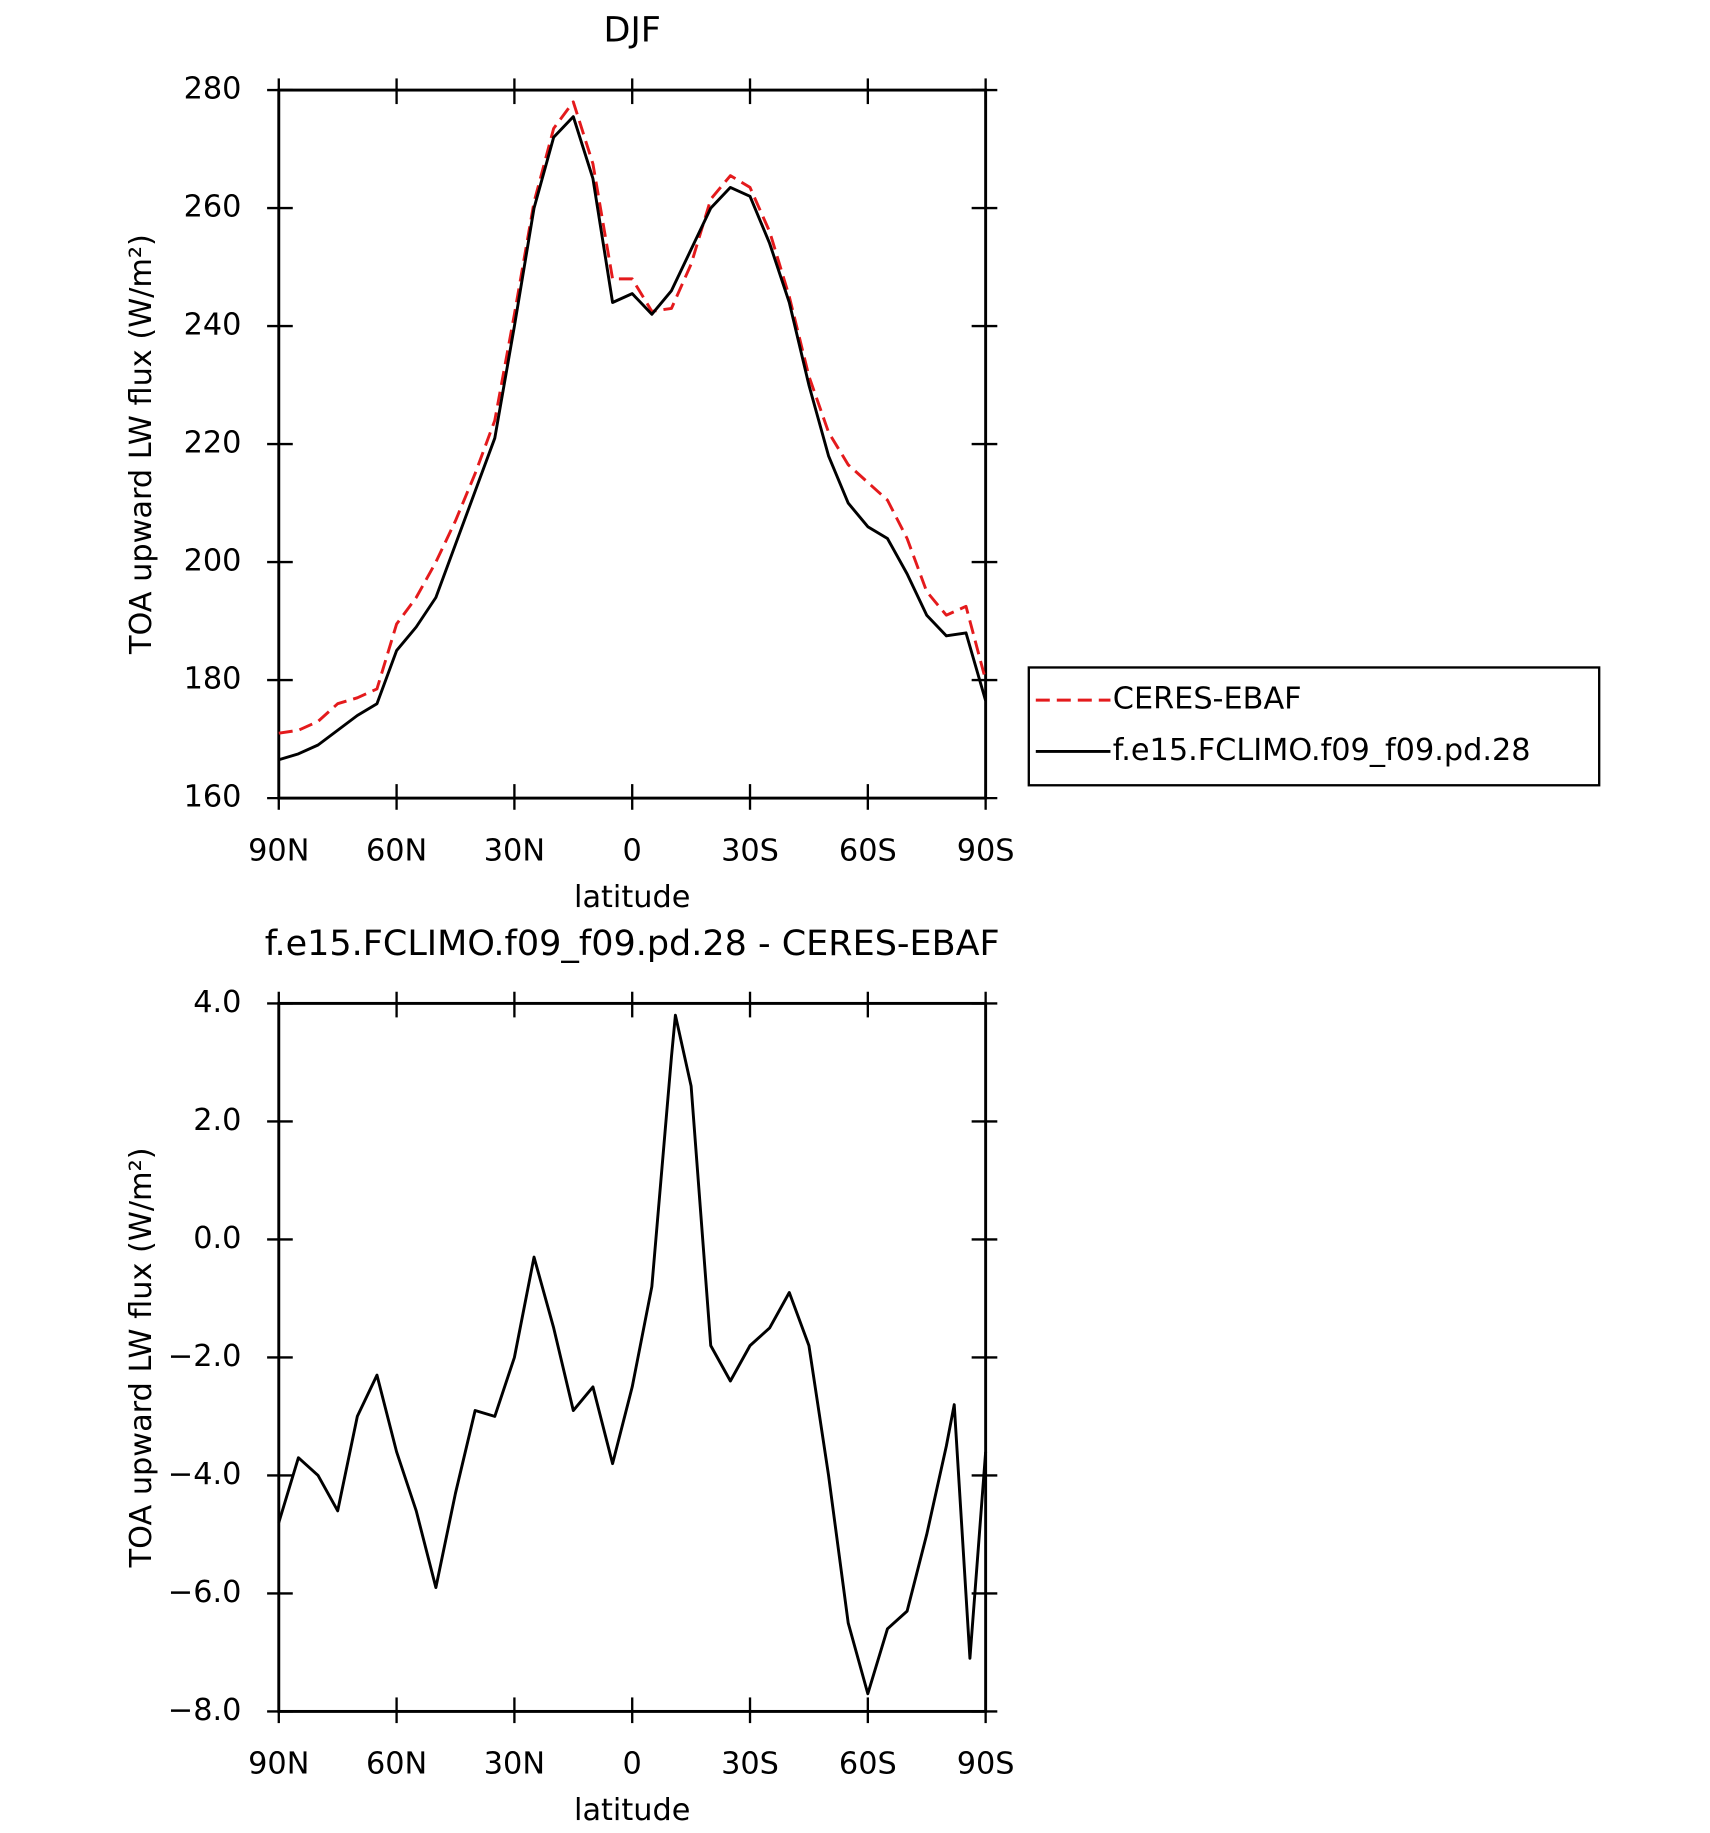  I want to click on y-tick-label: 180, so click(213, 679).